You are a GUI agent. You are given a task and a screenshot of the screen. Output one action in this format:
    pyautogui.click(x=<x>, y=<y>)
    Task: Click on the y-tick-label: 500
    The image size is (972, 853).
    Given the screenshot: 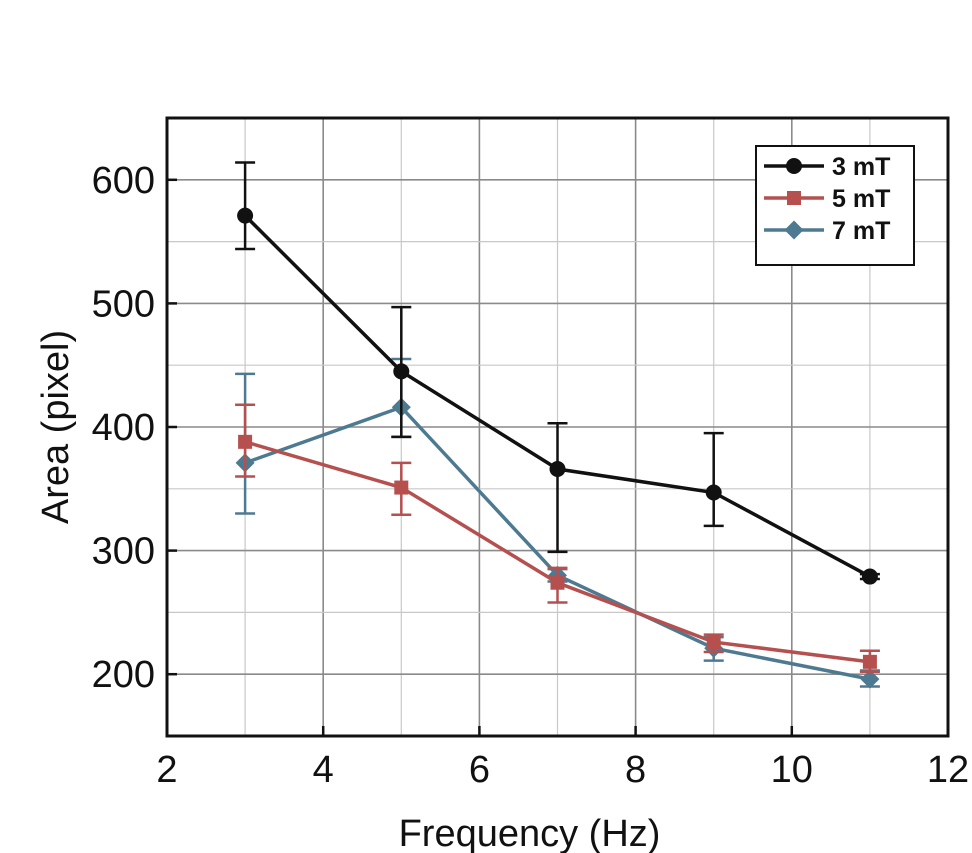 What is the action you would take?
    pyautogui.click(x=123, y=304)
    